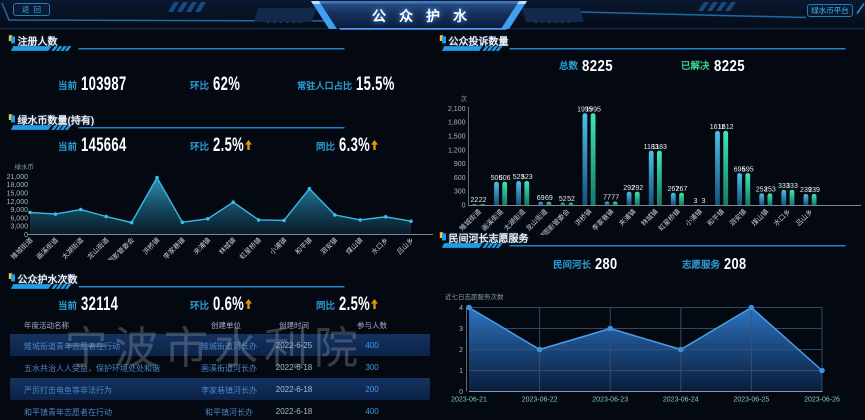 Image resolution: width=865 pixels, height=420 pixels. I want to click on svg-text: 近七日志愿服务次数, so click(474, 296).